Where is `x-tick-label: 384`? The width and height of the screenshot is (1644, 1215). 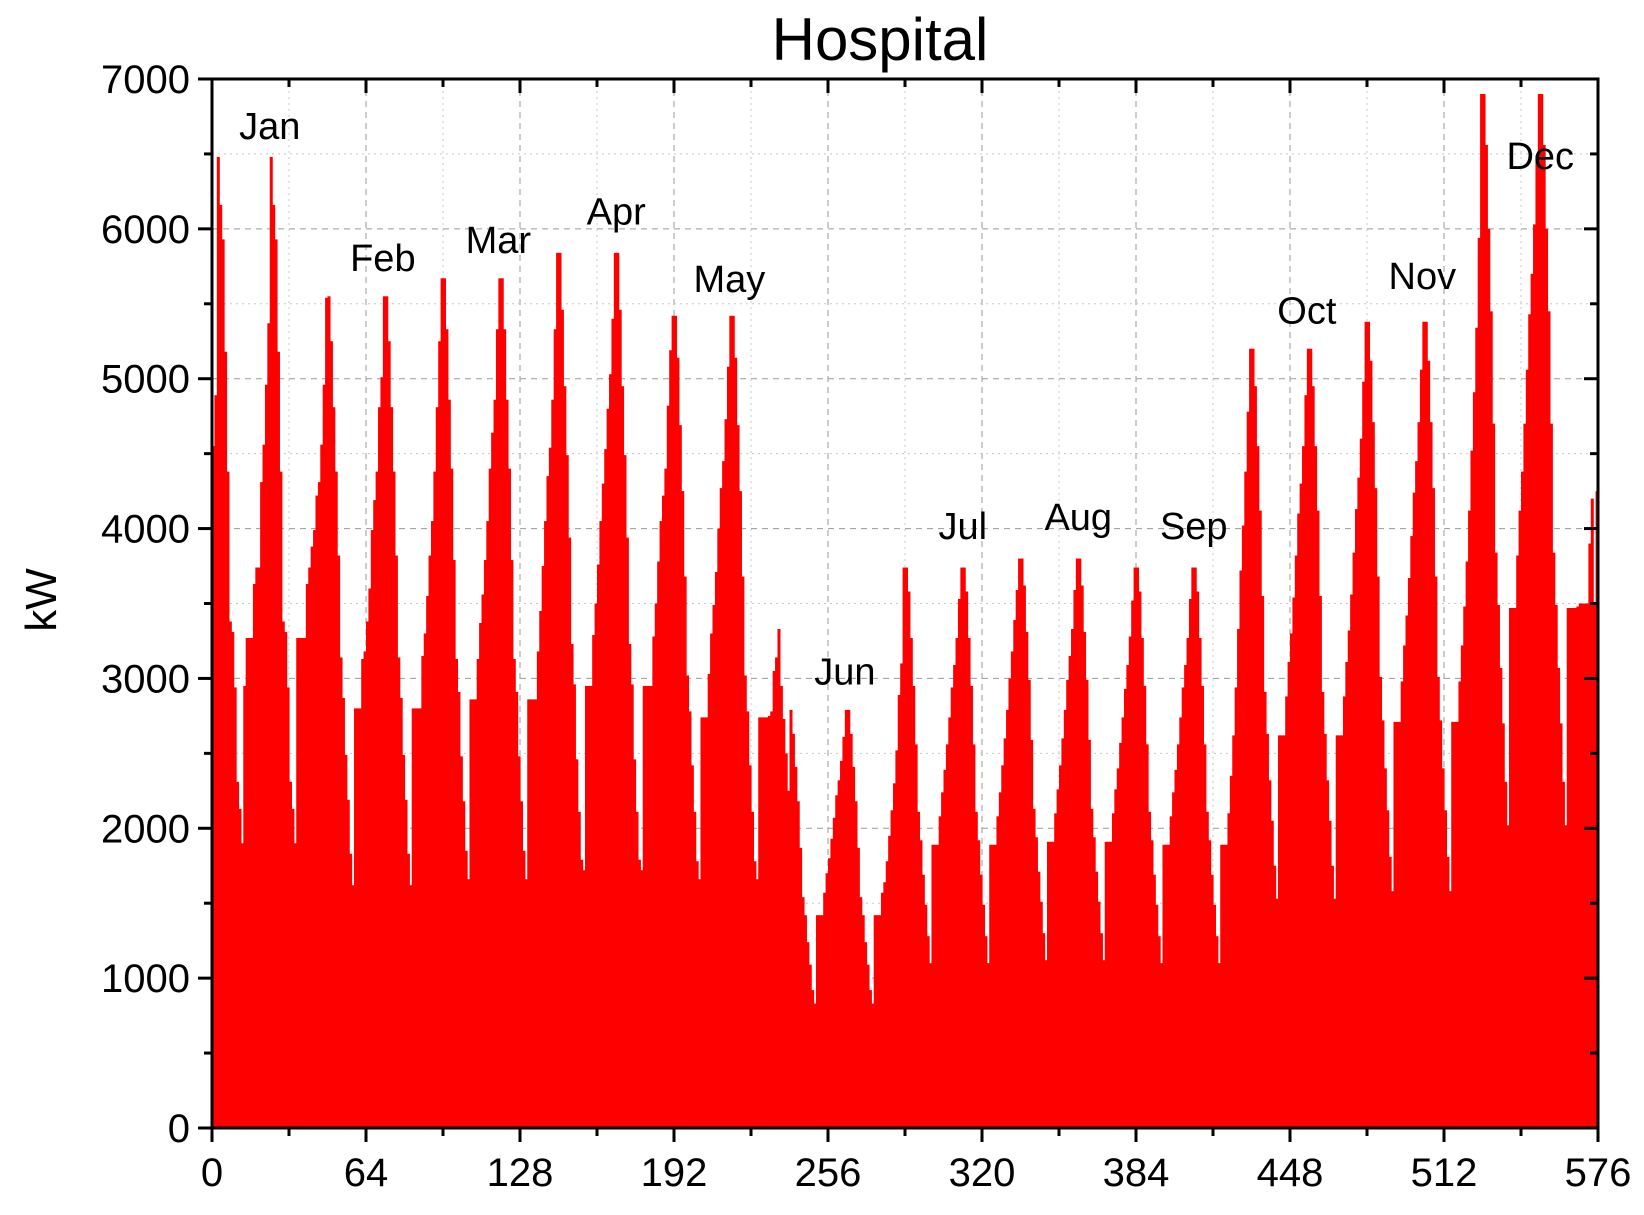
x-tick-label: 384 is located at coordinates (1136, 1173).